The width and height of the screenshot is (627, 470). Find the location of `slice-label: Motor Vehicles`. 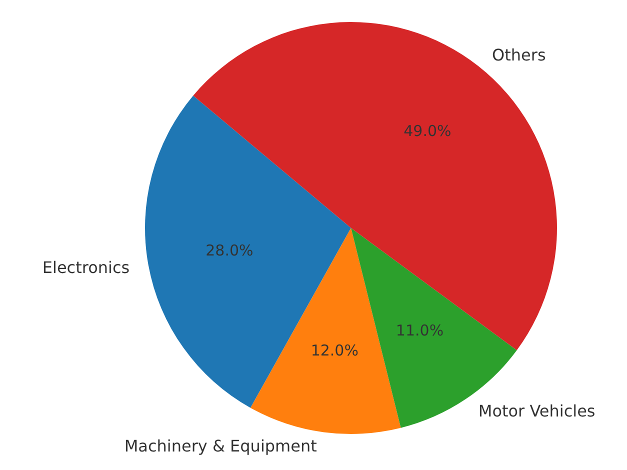

slice-label: Motor Vehicles is located at coordinates (537, 410).